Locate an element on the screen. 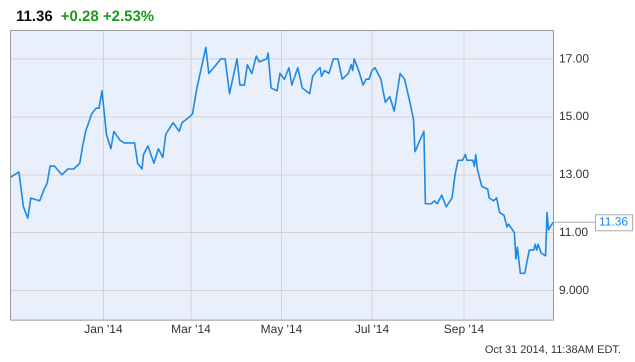 Image resolution: width=635 pixels, height=362 pixels. x-tick-label: Mar '14 is located at coordinates (191, 329).